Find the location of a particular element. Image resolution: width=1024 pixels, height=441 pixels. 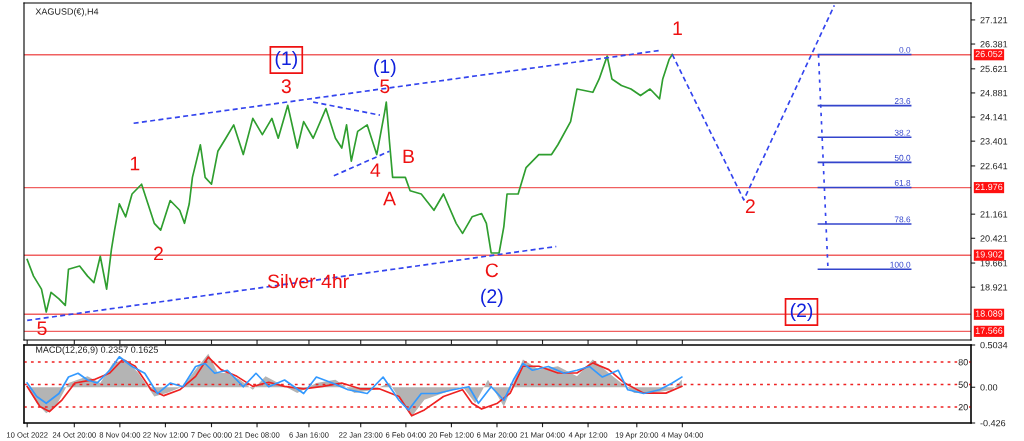

y-tick-label: 27.121 is located at coordinates (994, 20).